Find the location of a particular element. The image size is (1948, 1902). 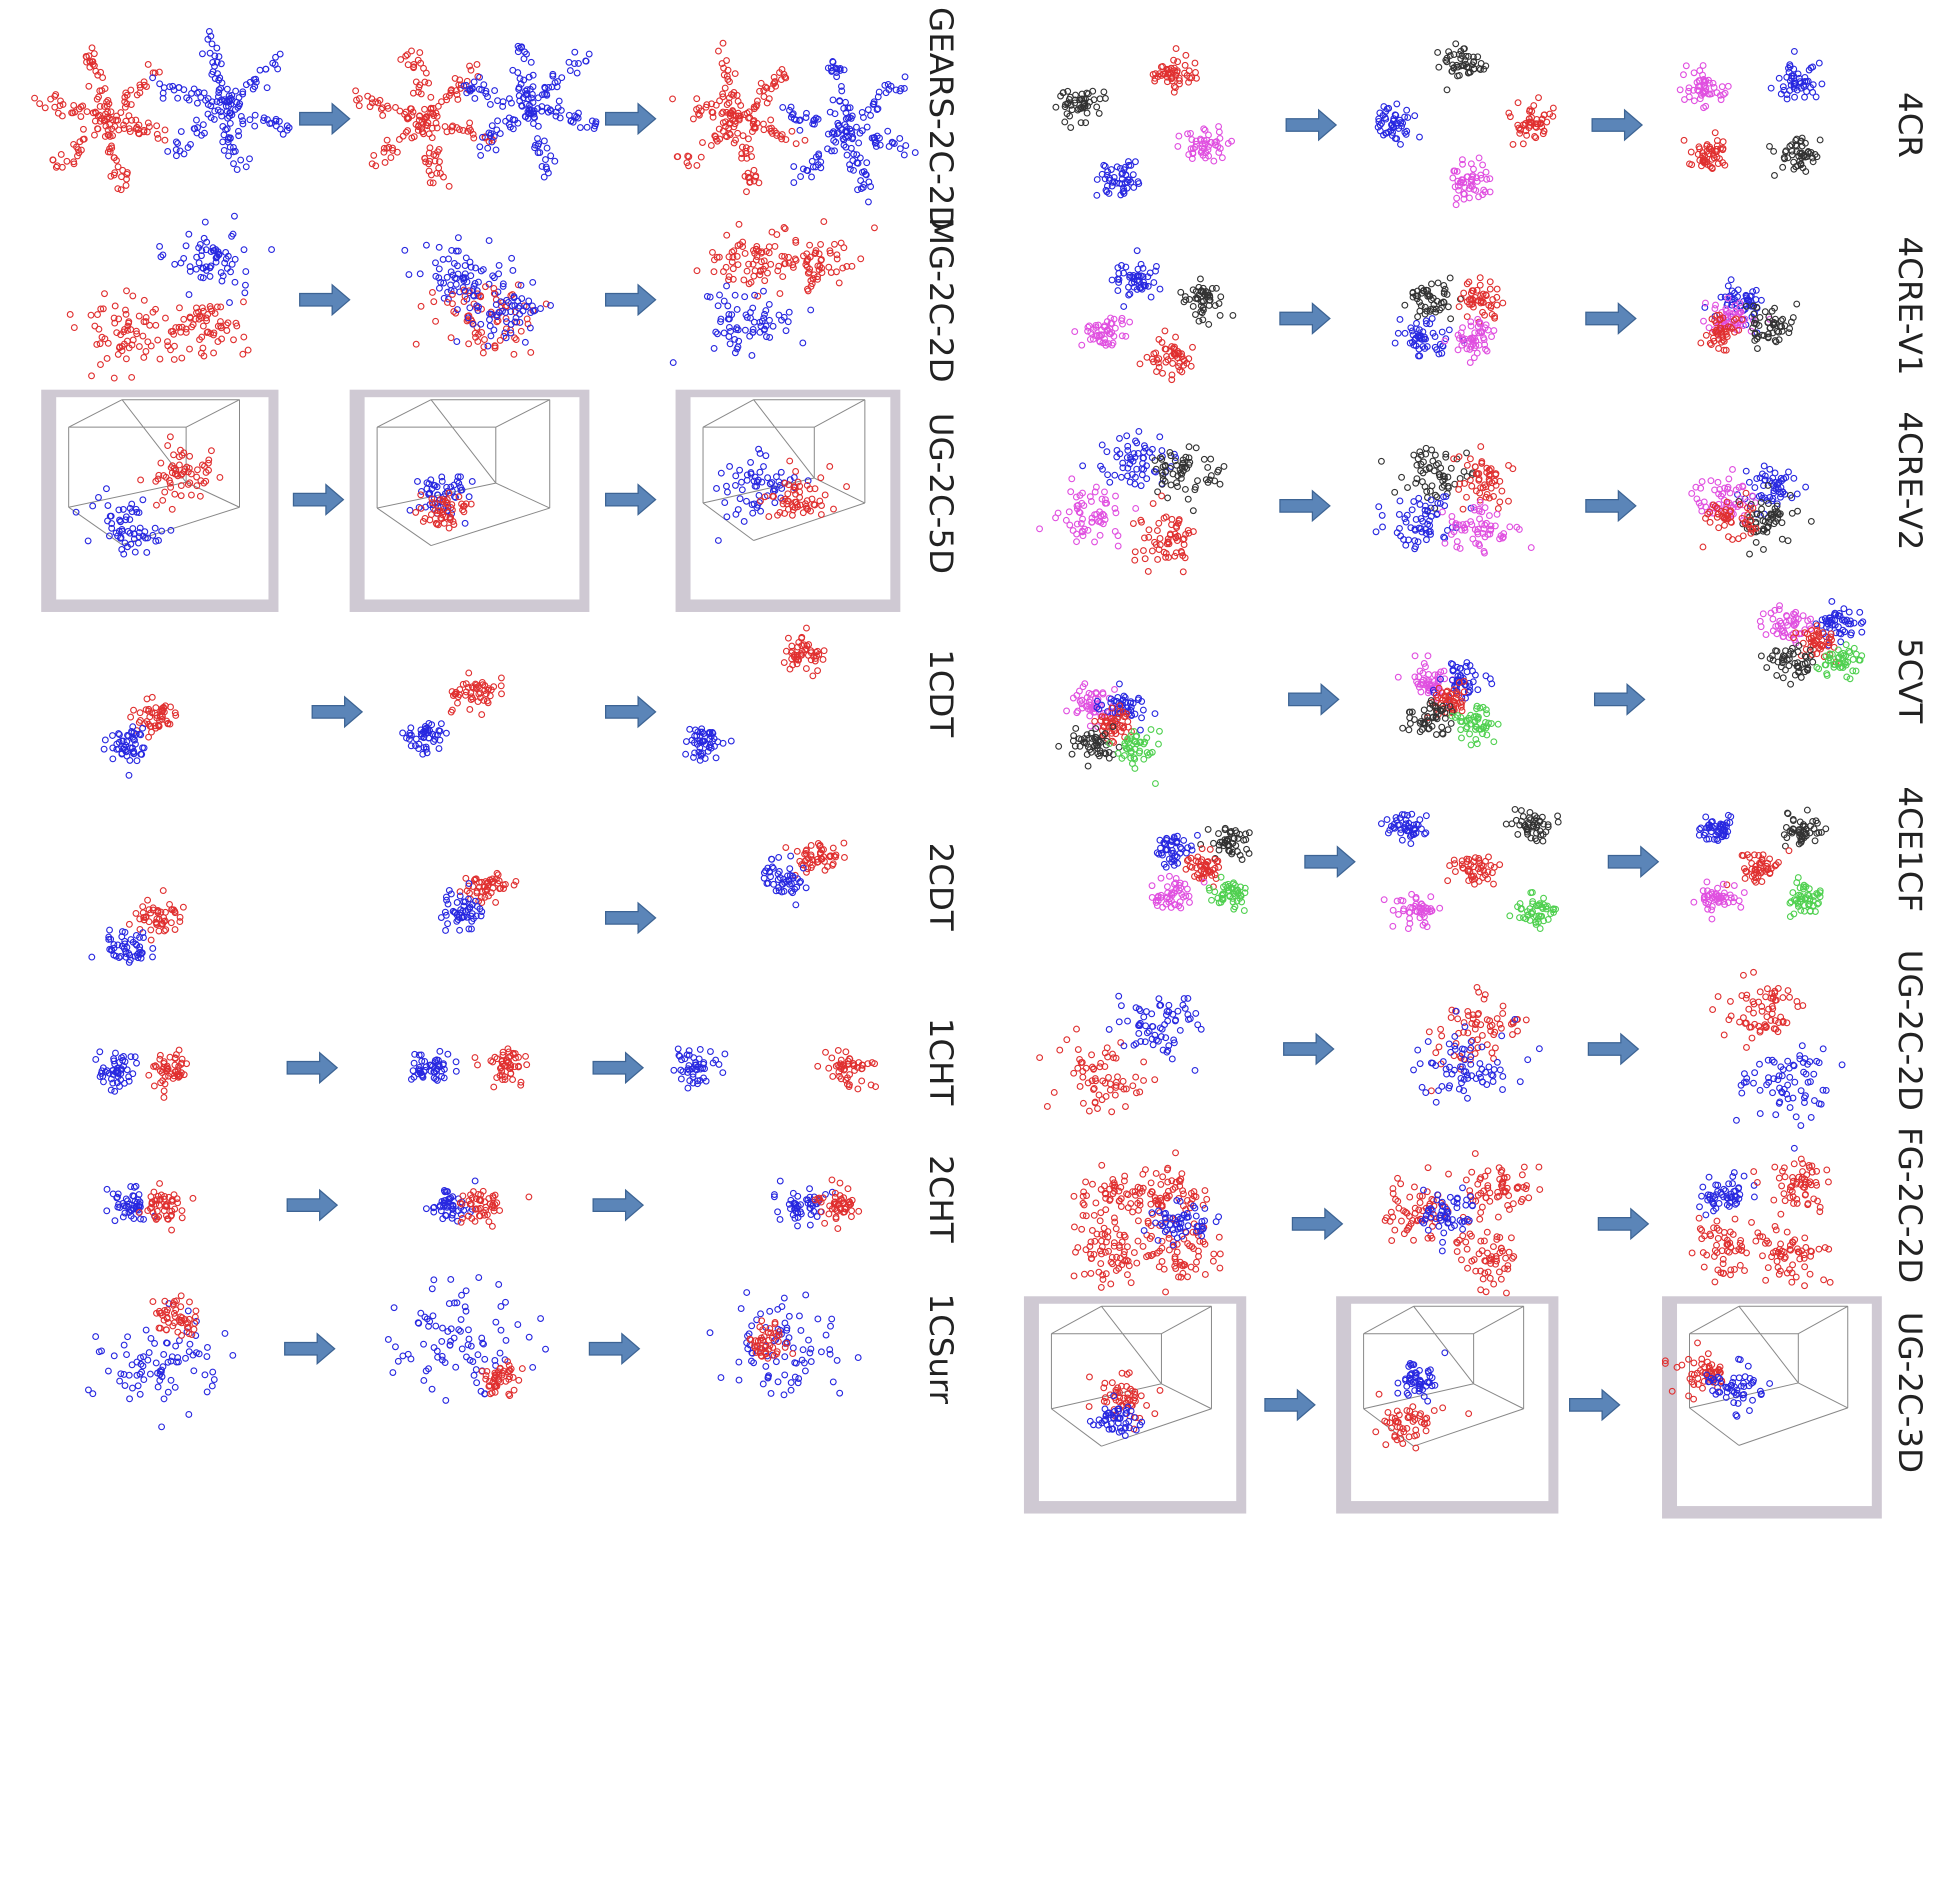

arrow is located at coordinates (337, 712).